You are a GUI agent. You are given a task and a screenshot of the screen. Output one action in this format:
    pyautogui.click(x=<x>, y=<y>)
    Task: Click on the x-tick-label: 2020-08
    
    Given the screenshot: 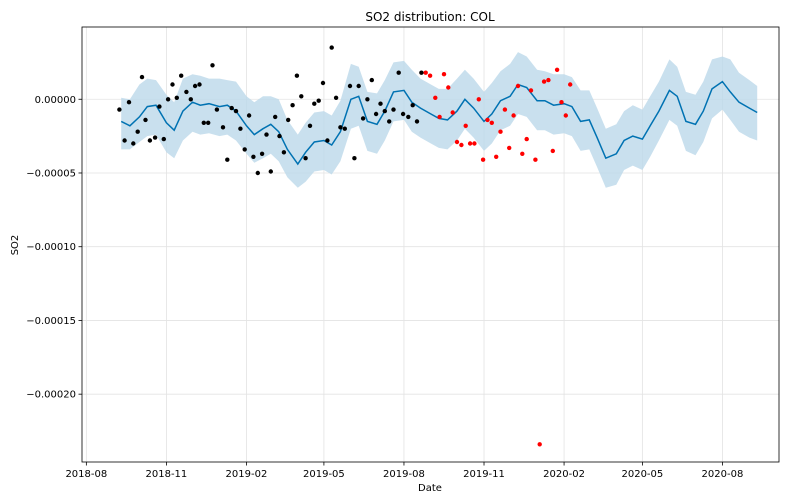 What is the action you would take?
    pyautogui.click(x=723, y=474)
    